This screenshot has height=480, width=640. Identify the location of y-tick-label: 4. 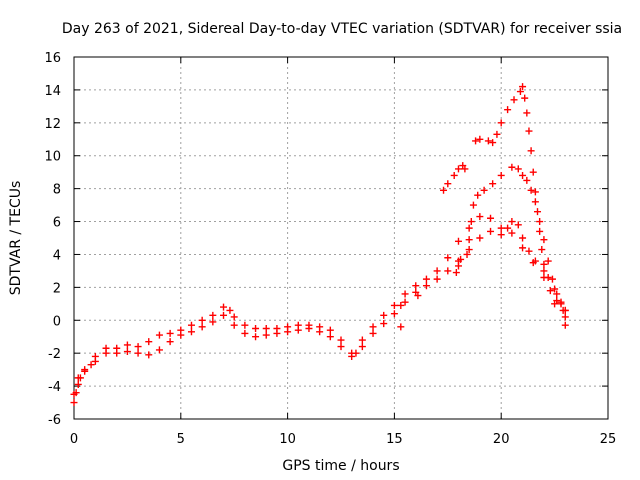
(57, 255).